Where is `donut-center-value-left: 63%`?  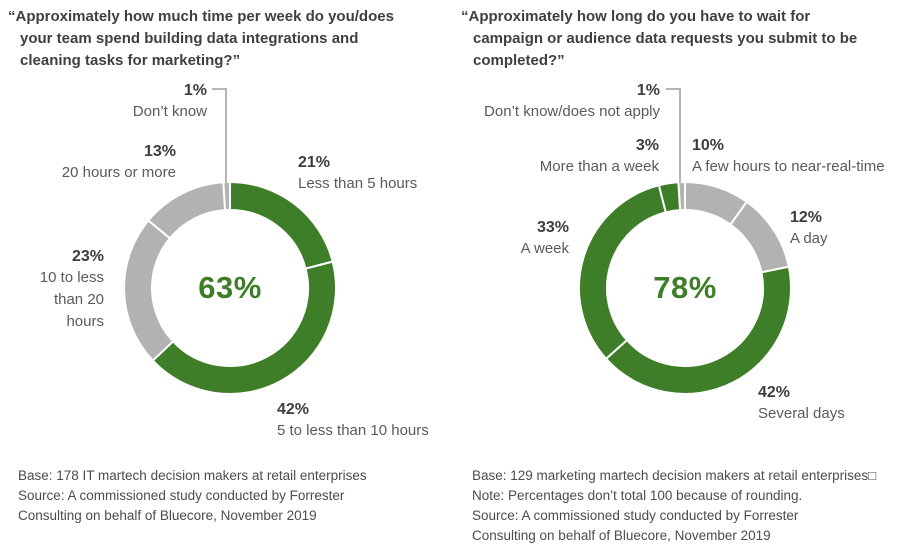
donut-center-value-left: 63% is located at coordinates (230, 287).